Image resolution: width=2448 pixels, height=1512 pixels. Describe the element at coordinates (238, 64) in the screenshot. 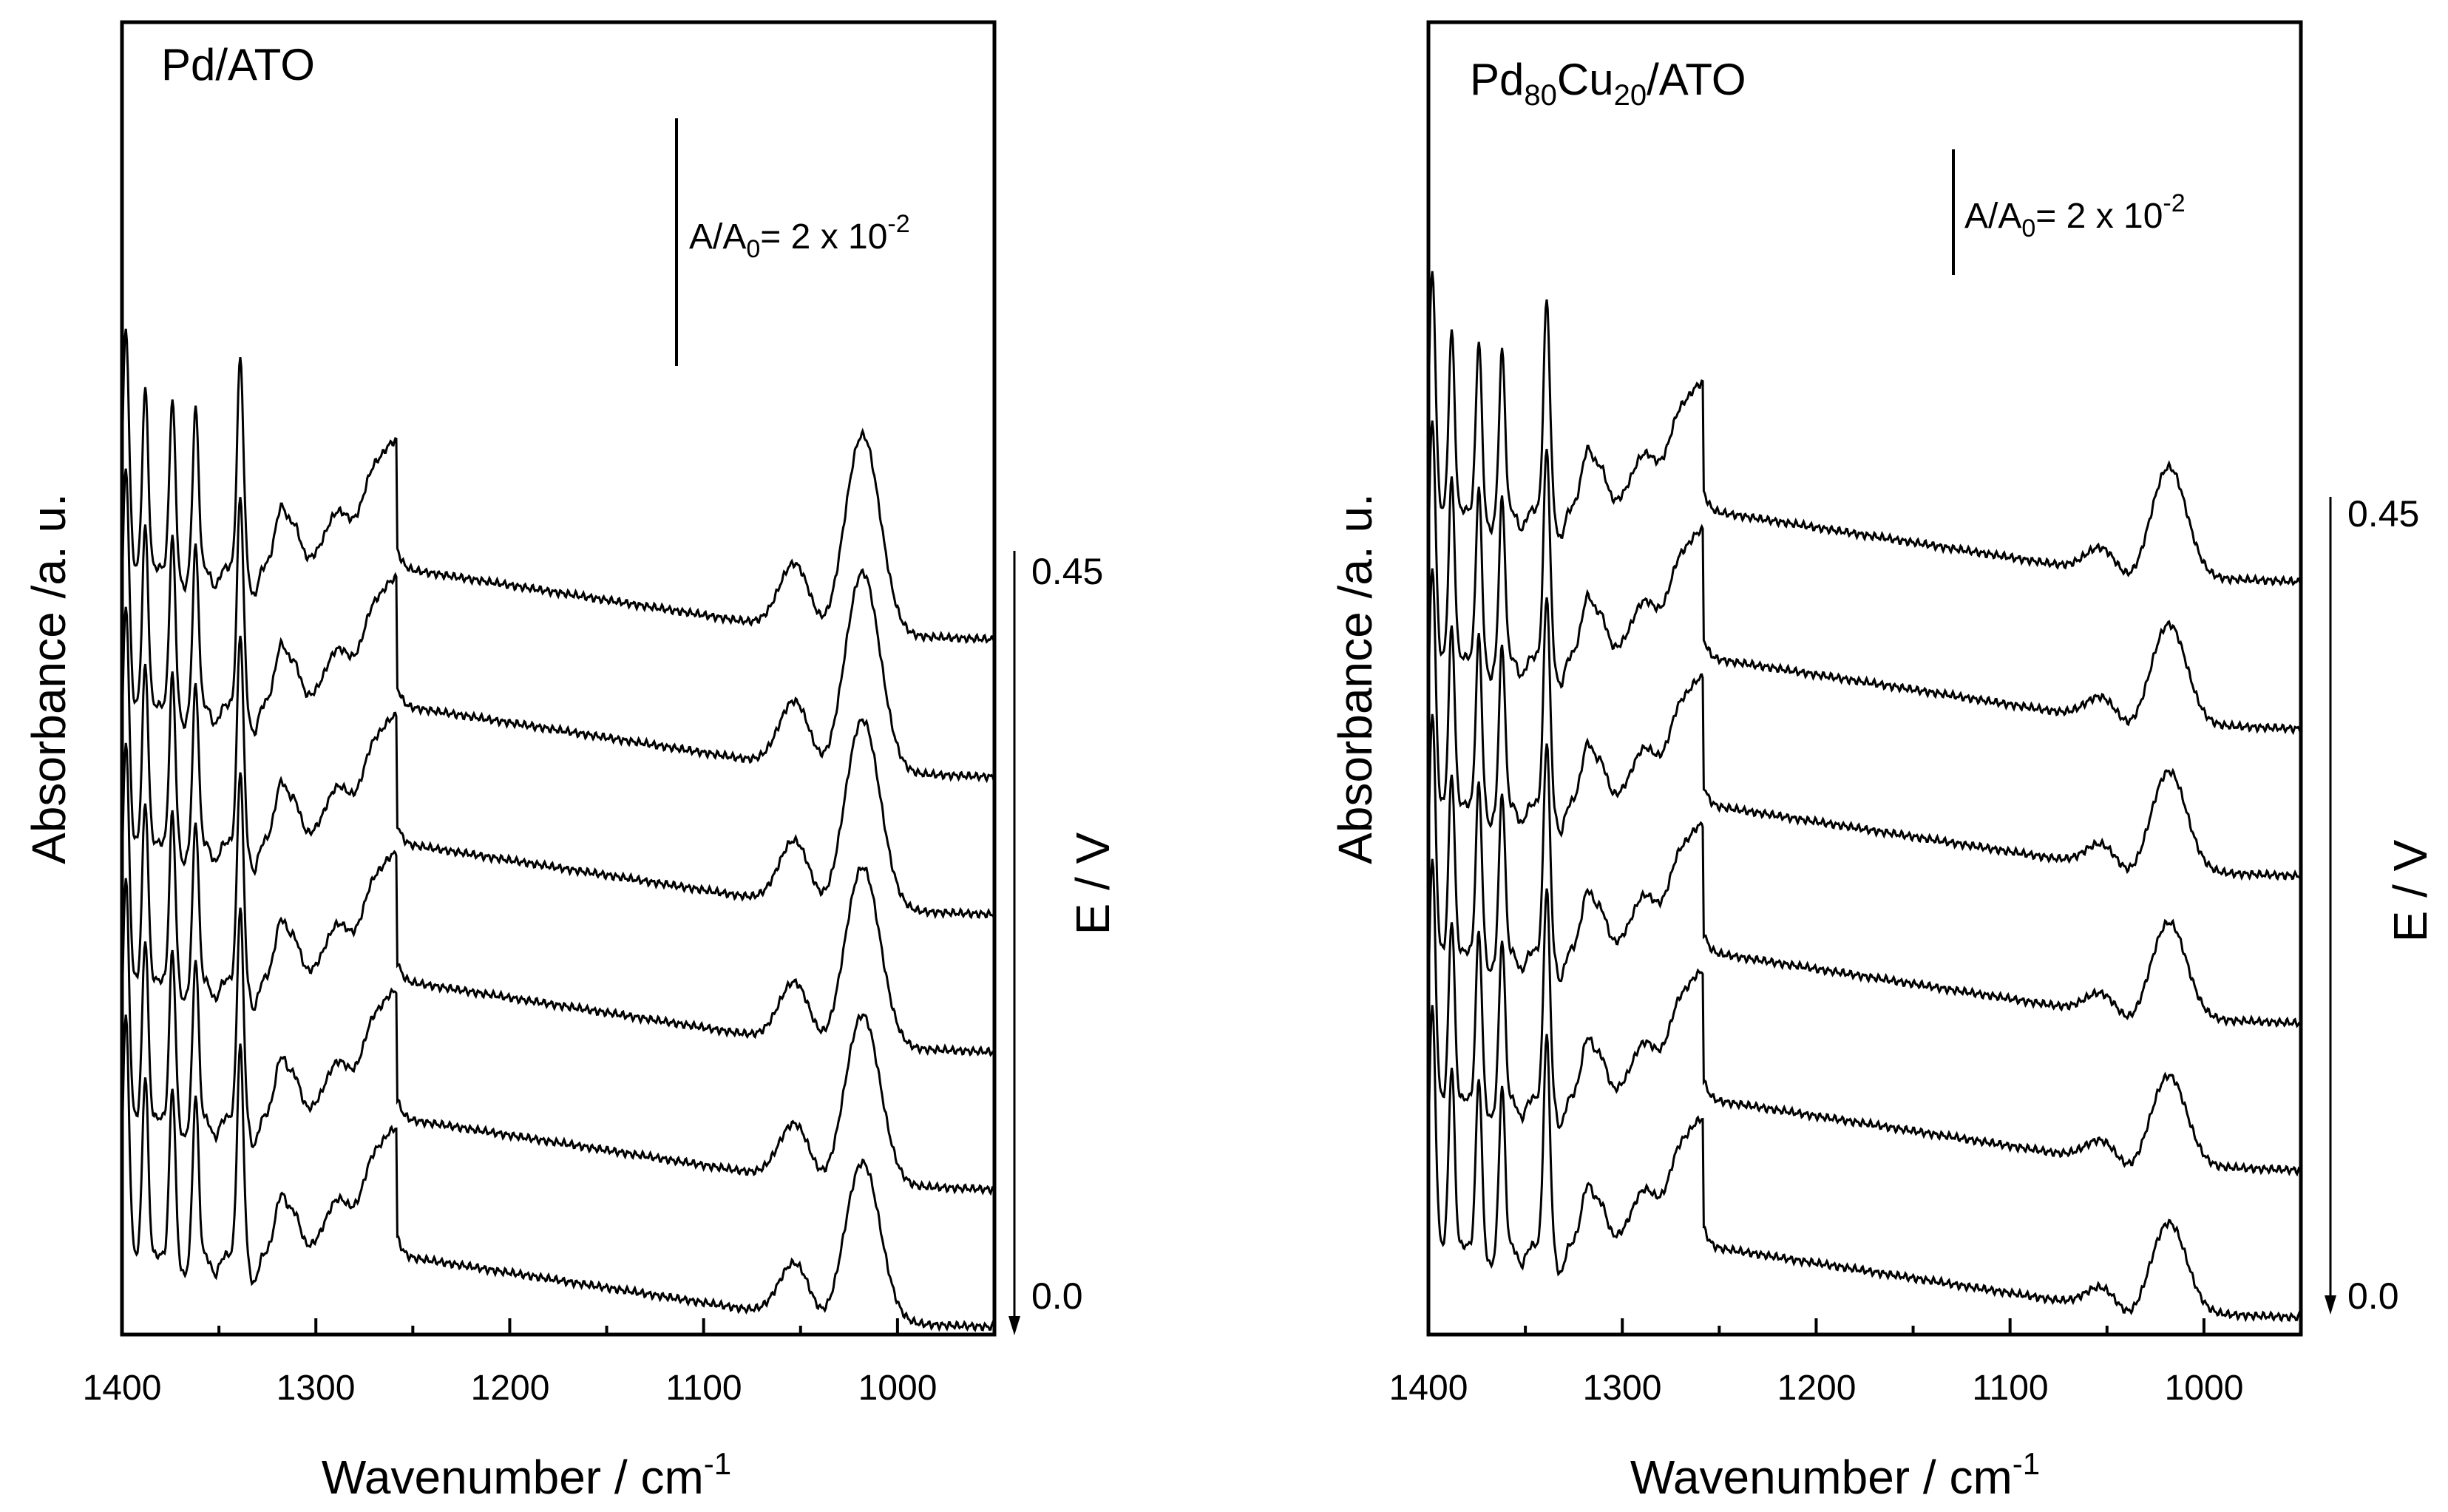

I see `panel-title: Pd/ATO` at that location.